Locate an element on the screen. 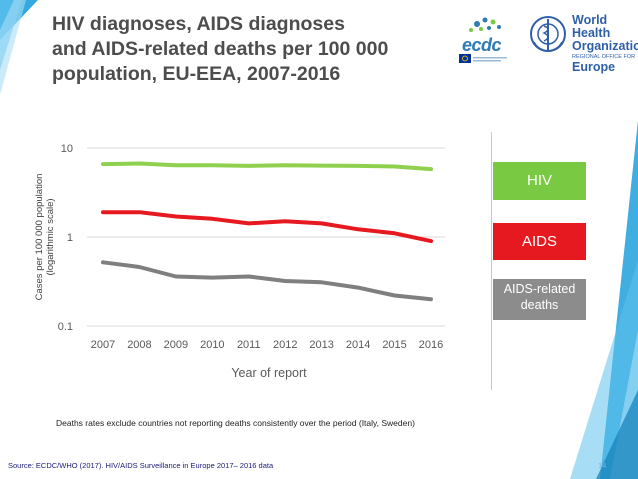 The image size is (638, 479). legend-aids: AIDS is located at coordinates (539, 241).